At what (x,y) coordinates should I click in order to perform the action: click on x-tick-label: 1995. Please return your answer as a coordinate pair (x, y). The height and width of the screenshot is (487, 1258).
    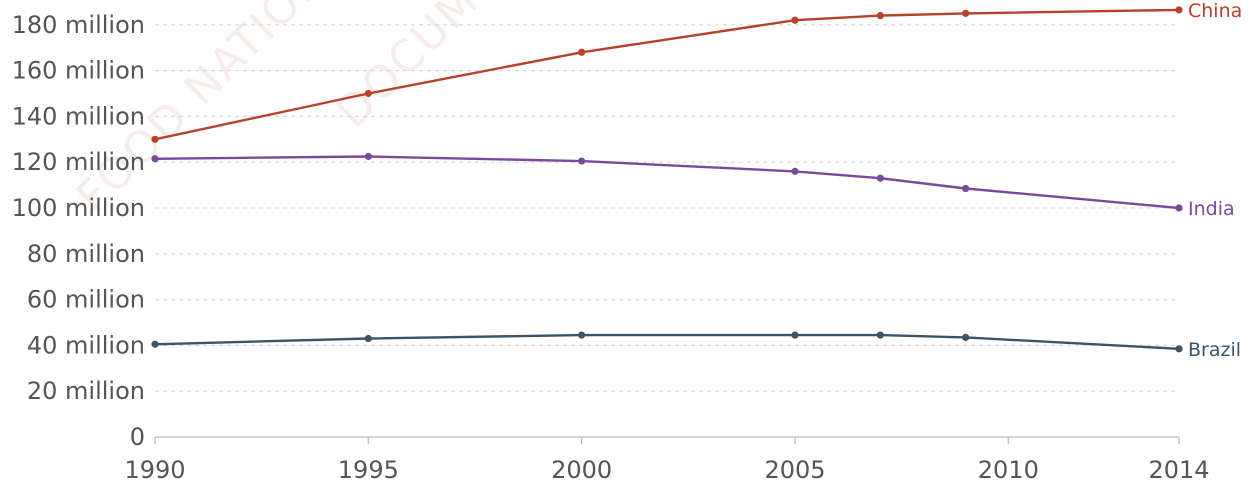
    Looking at the image, I should click on (368, 470).